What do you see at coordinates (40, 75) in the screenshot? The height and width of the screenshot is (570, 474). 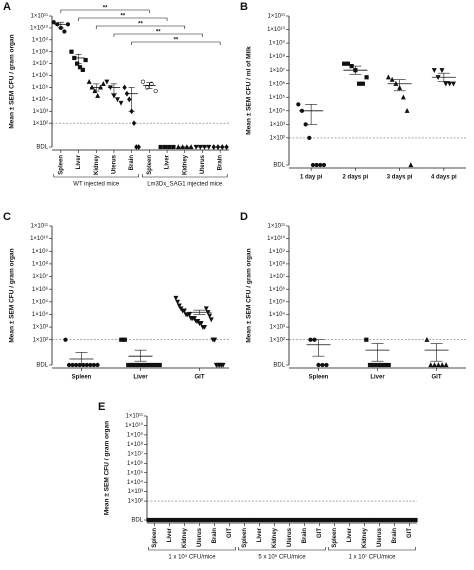 I see `y-tick-label: 1×10⁶` at bounding box center [40, 75].